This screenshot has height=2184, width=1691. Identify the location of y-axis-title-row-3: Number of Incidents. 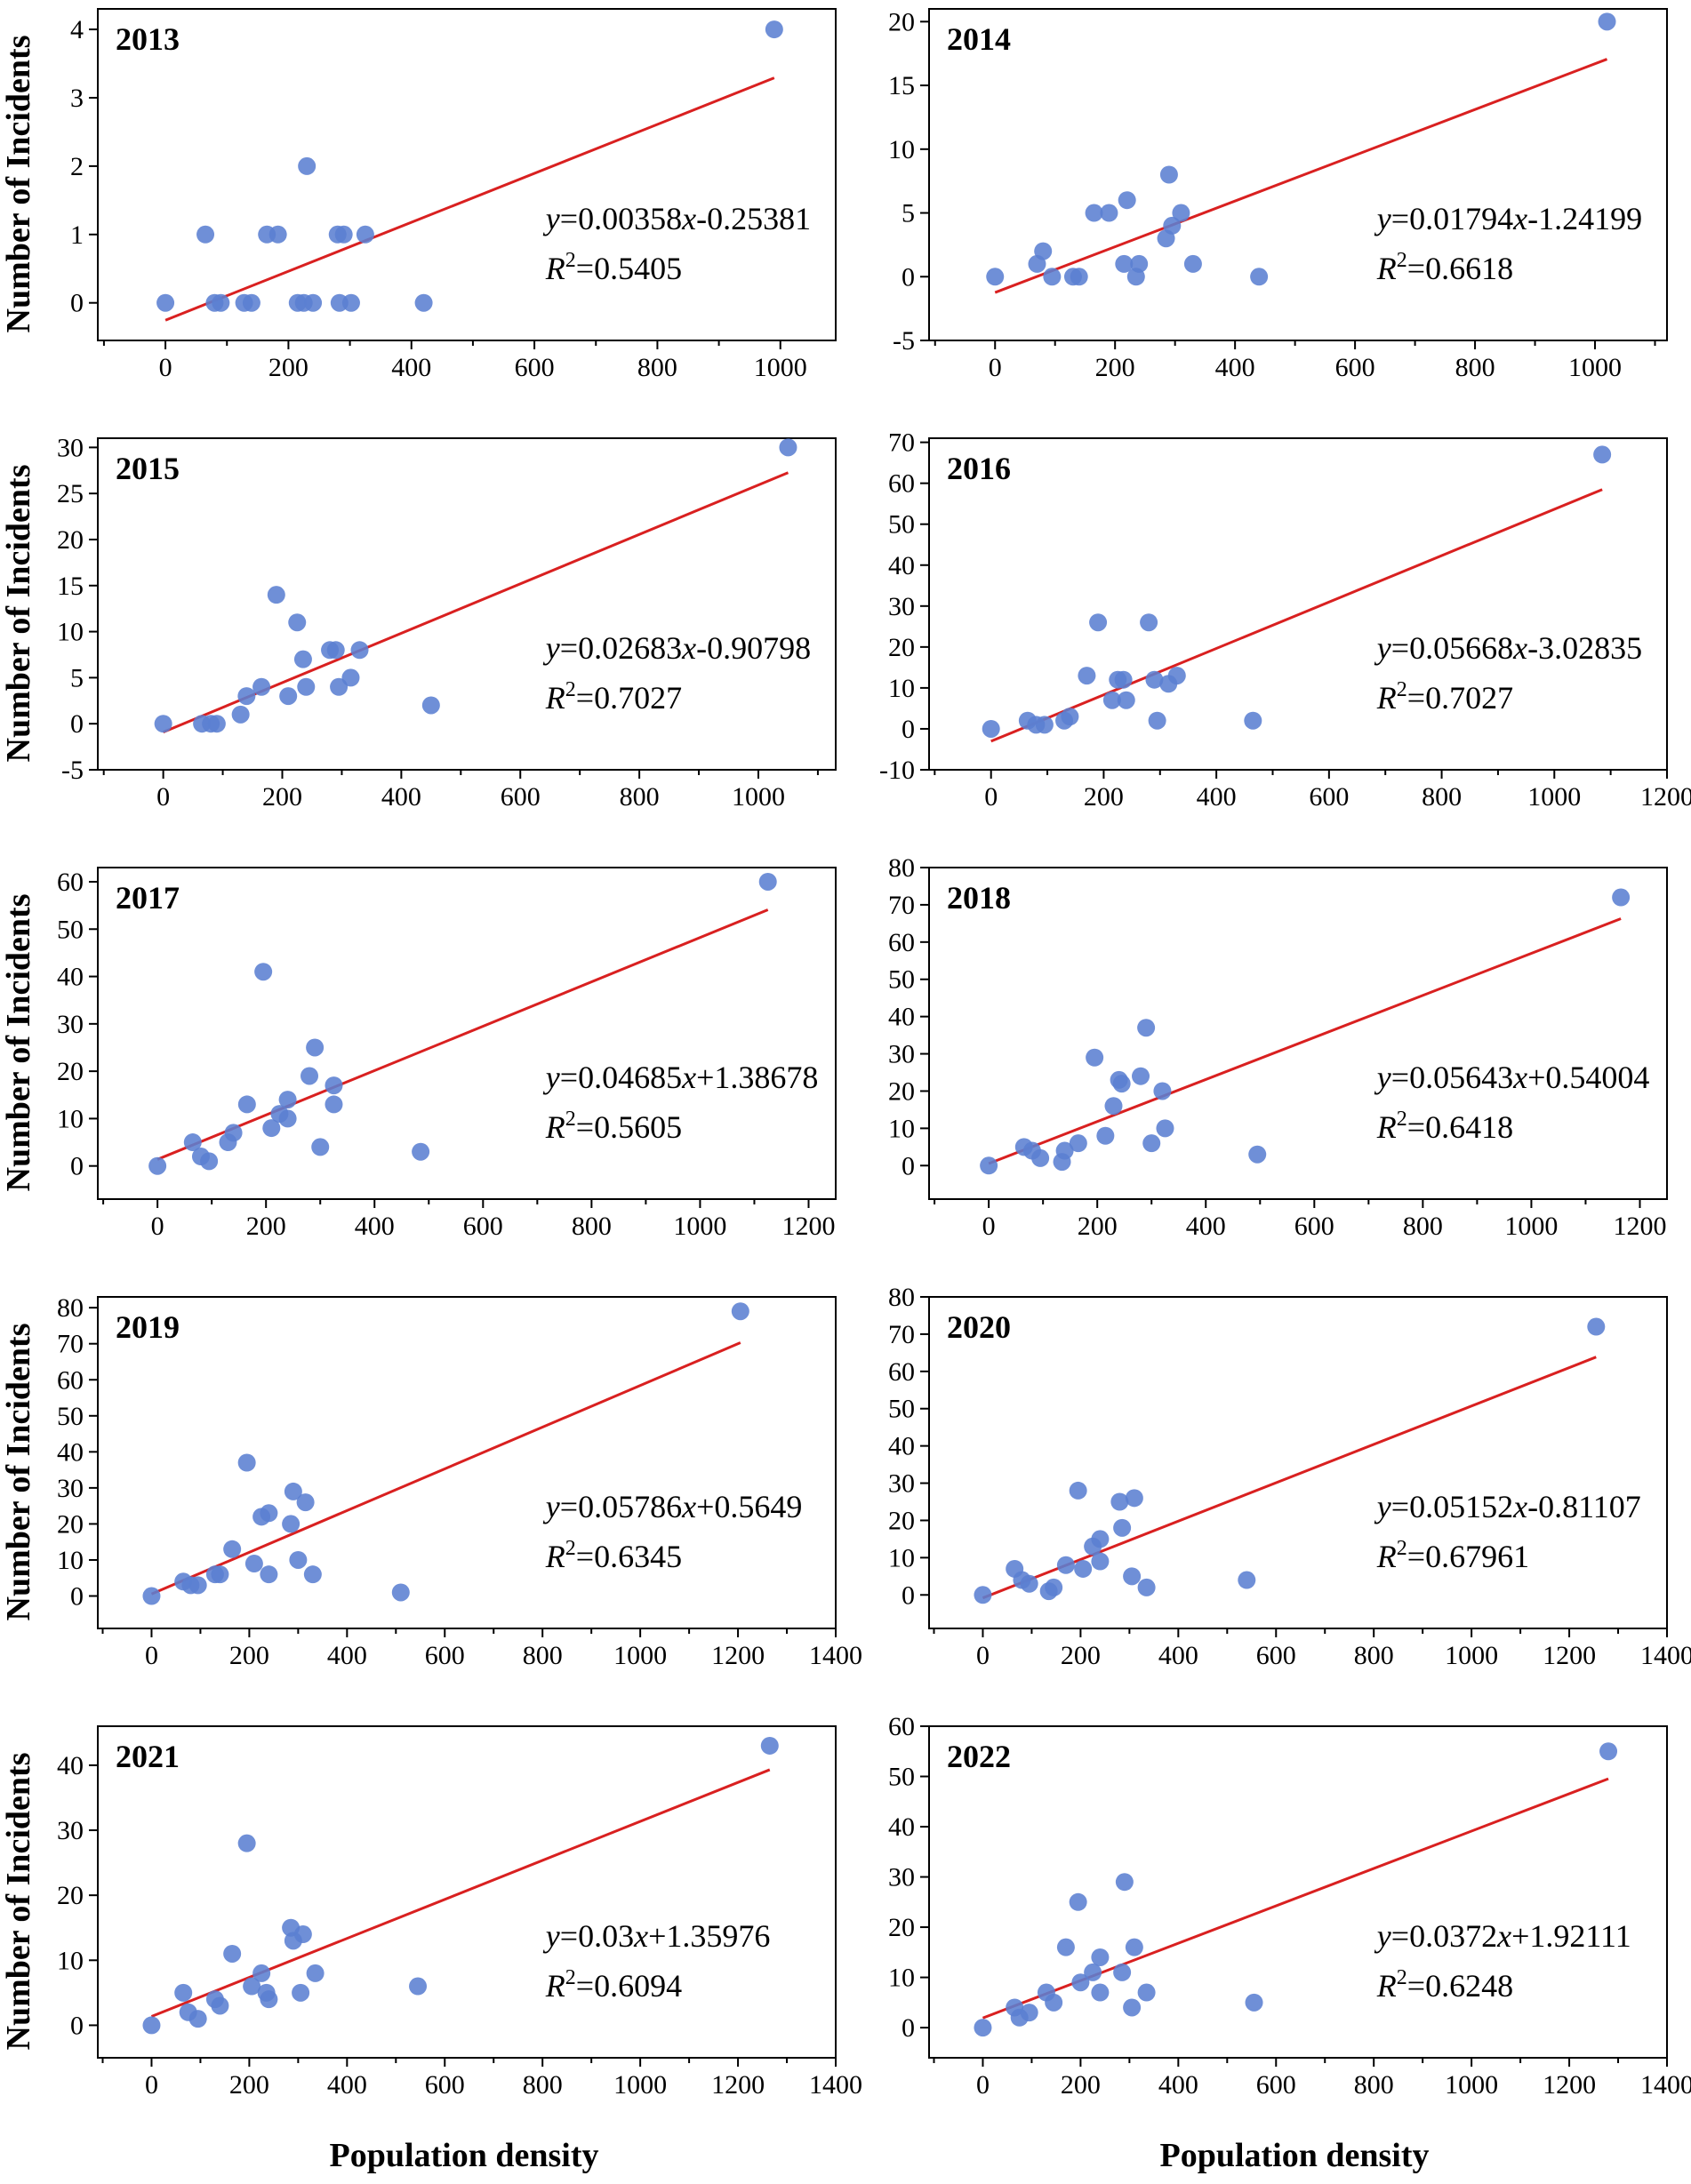
(18, 1043).